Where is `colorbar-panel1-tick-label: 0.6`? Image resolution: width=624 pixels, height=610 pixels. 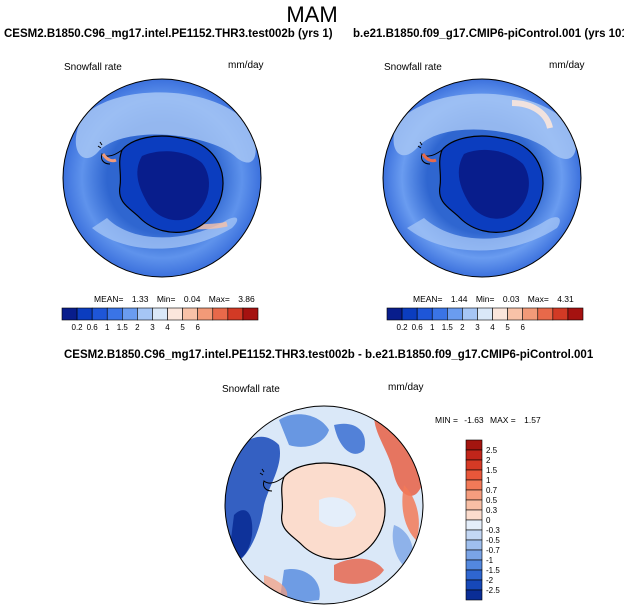
colorbar-panel1-tick-label: 0.6 is located at coordinates (93, 327).